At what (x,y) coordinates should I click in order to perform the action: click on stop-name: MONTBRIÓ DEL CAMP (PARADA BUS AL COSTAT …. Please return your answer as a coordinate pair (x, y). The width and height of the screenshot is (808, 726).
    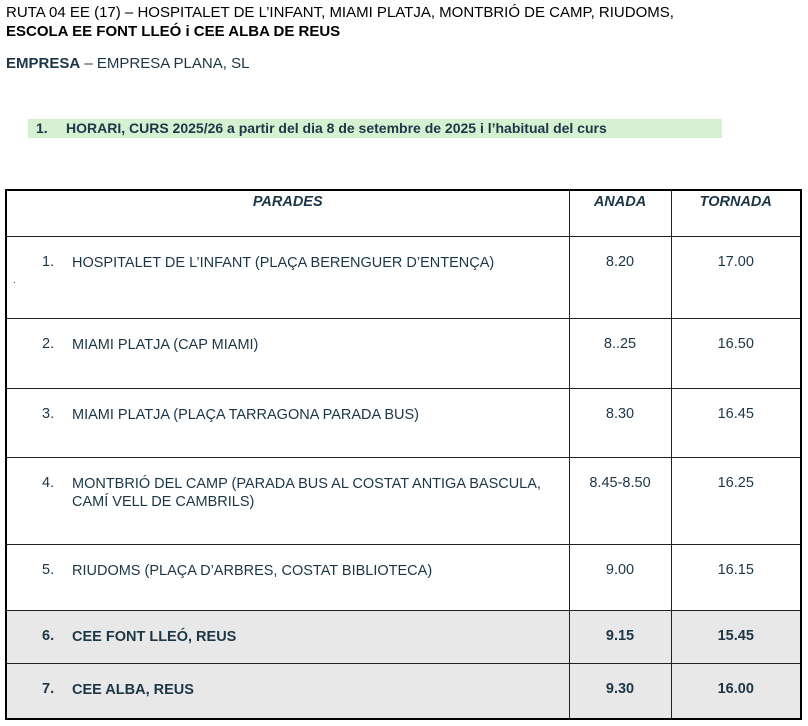
    Looking at the image, I should click on (306, 493).